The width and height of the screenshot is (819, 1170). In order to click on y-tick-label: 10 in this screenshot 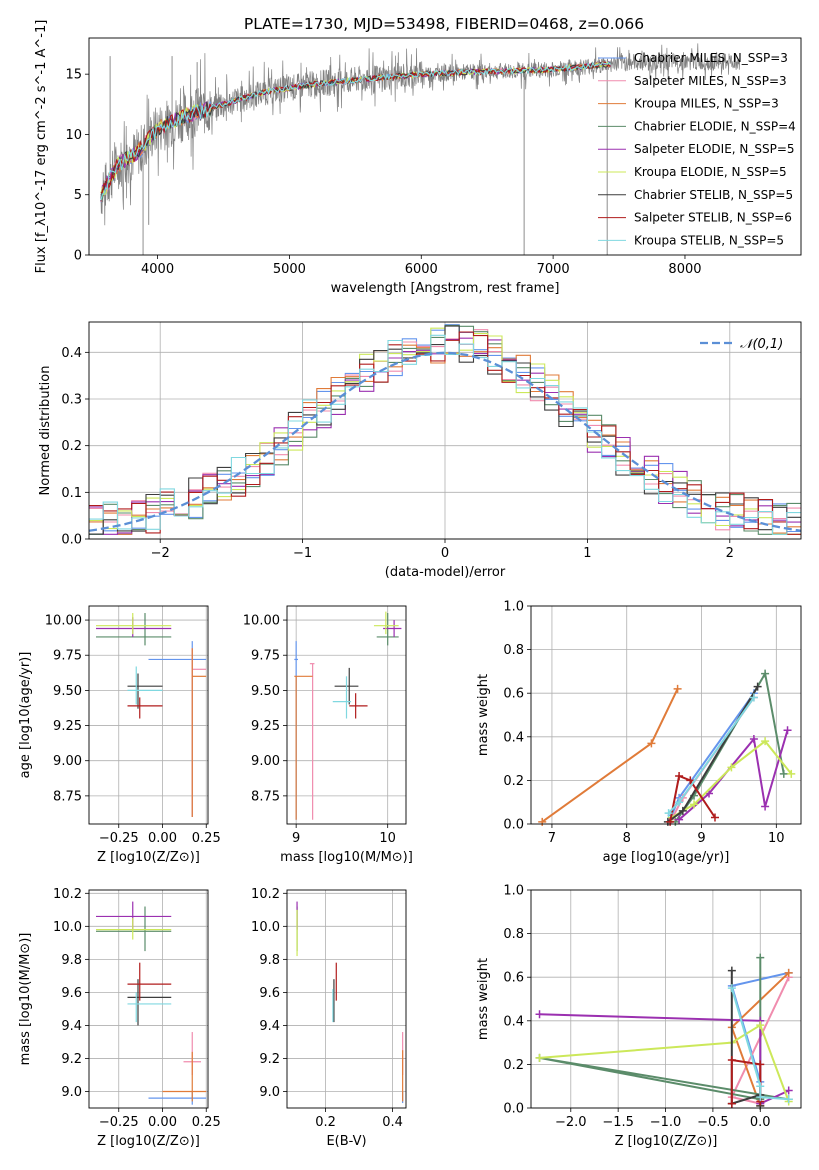, I will do `click(73, 135)`.